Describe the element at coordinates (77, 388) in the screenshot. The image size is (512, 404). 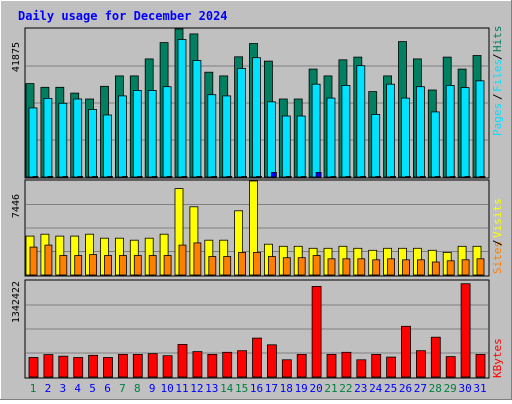
I see `x-axis-day-label: 4` at that location.